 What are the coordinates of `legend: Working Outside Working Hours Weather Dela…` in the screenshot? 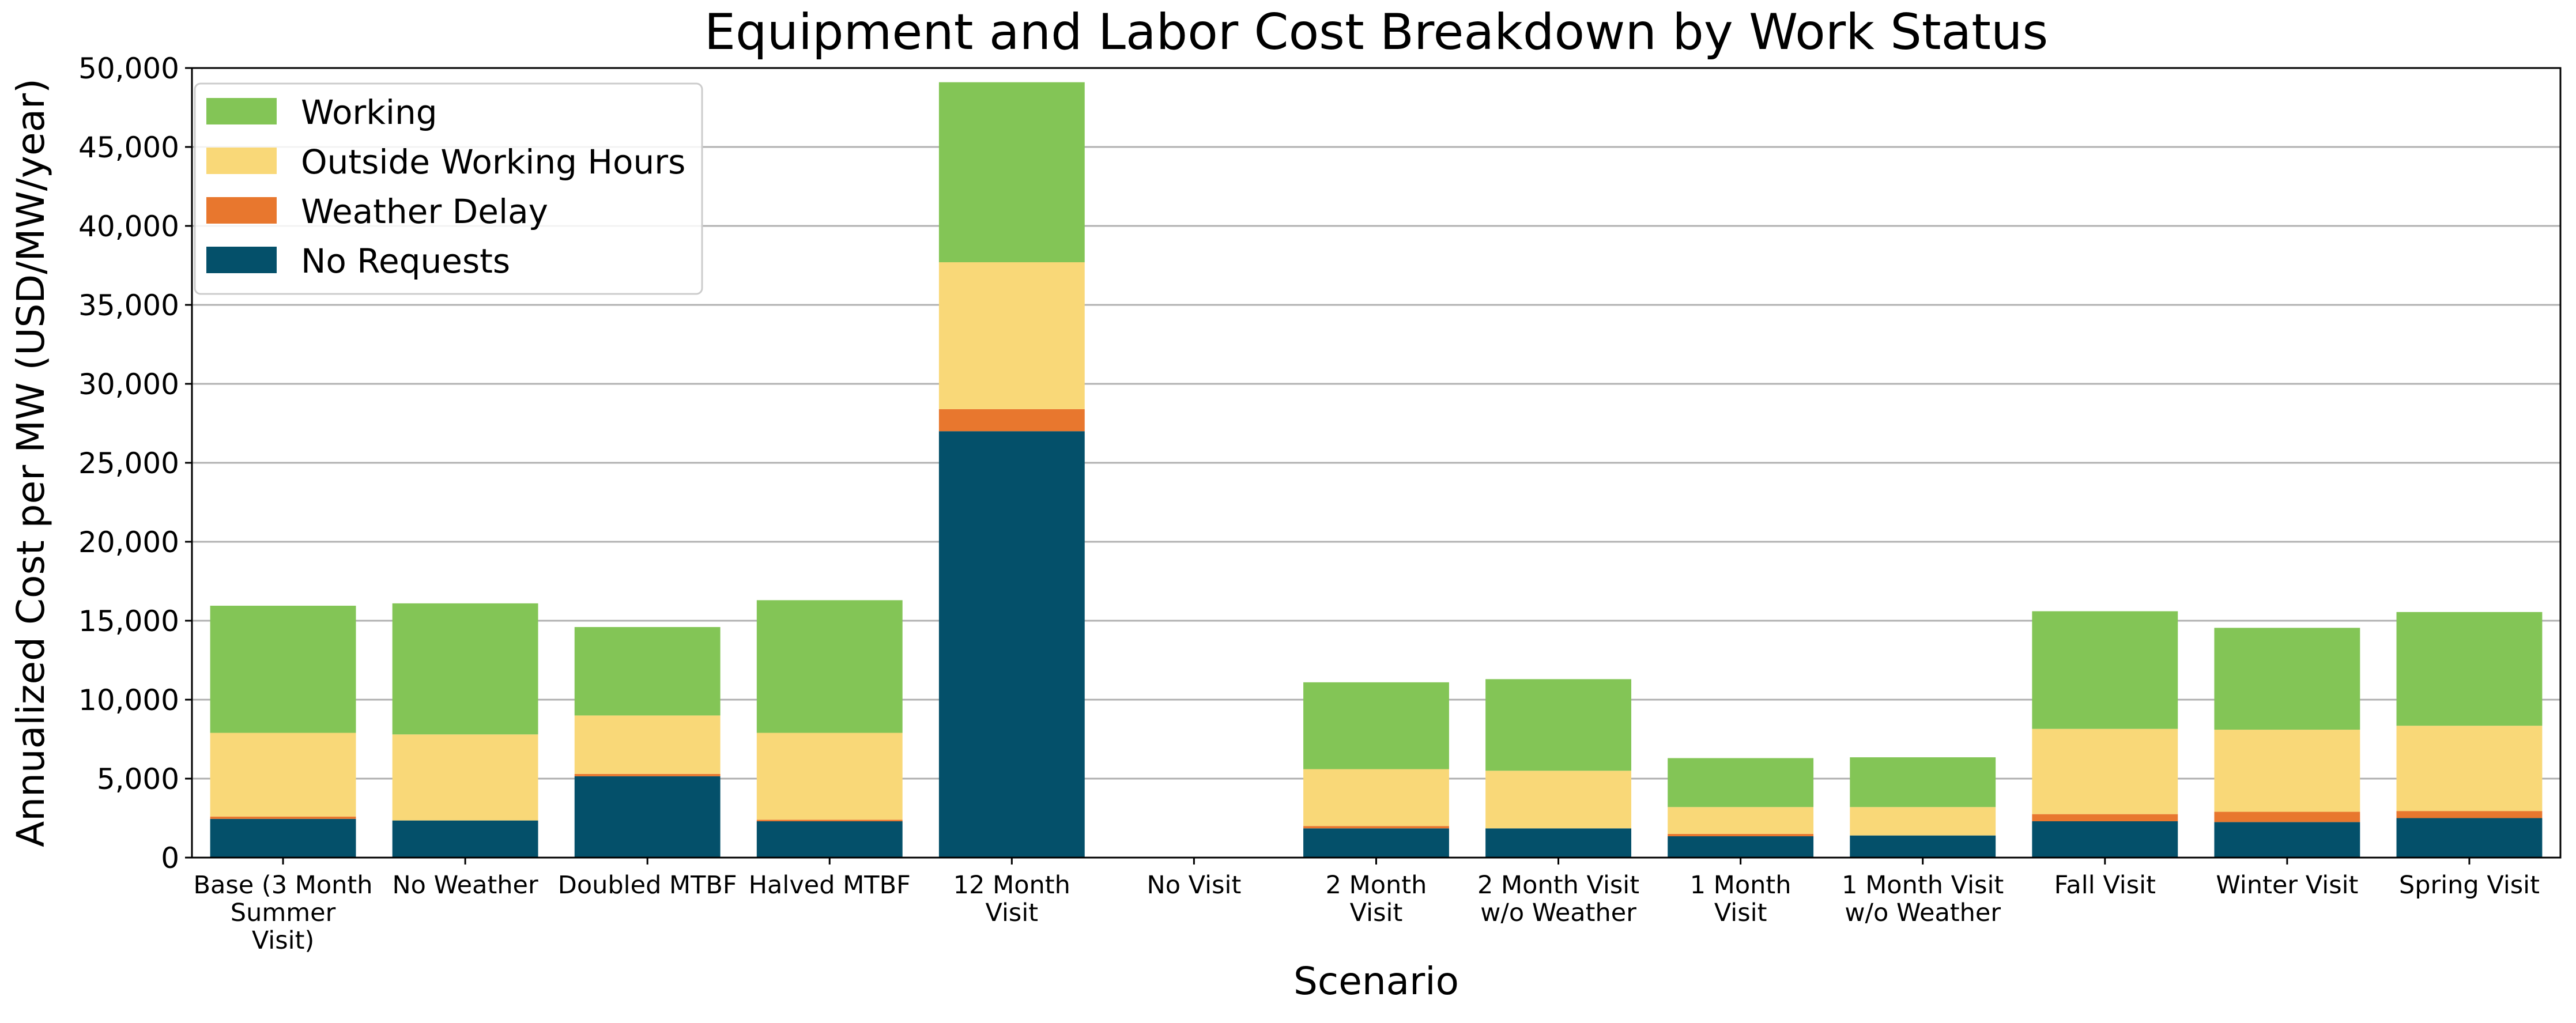 It's located at (448, 189).